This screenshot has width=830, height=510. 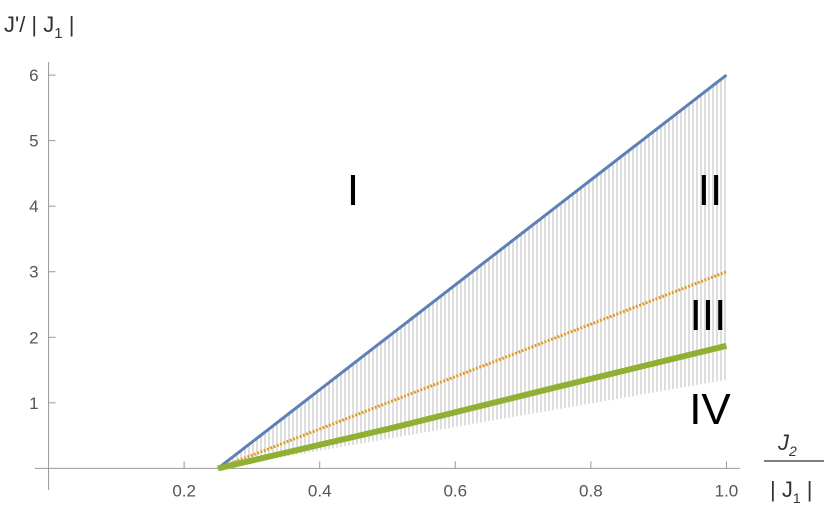 What do you see at coordinates (33, 337) in the screenshot?
I see `y-tick-label: 2` at bounding box center [33, 337].